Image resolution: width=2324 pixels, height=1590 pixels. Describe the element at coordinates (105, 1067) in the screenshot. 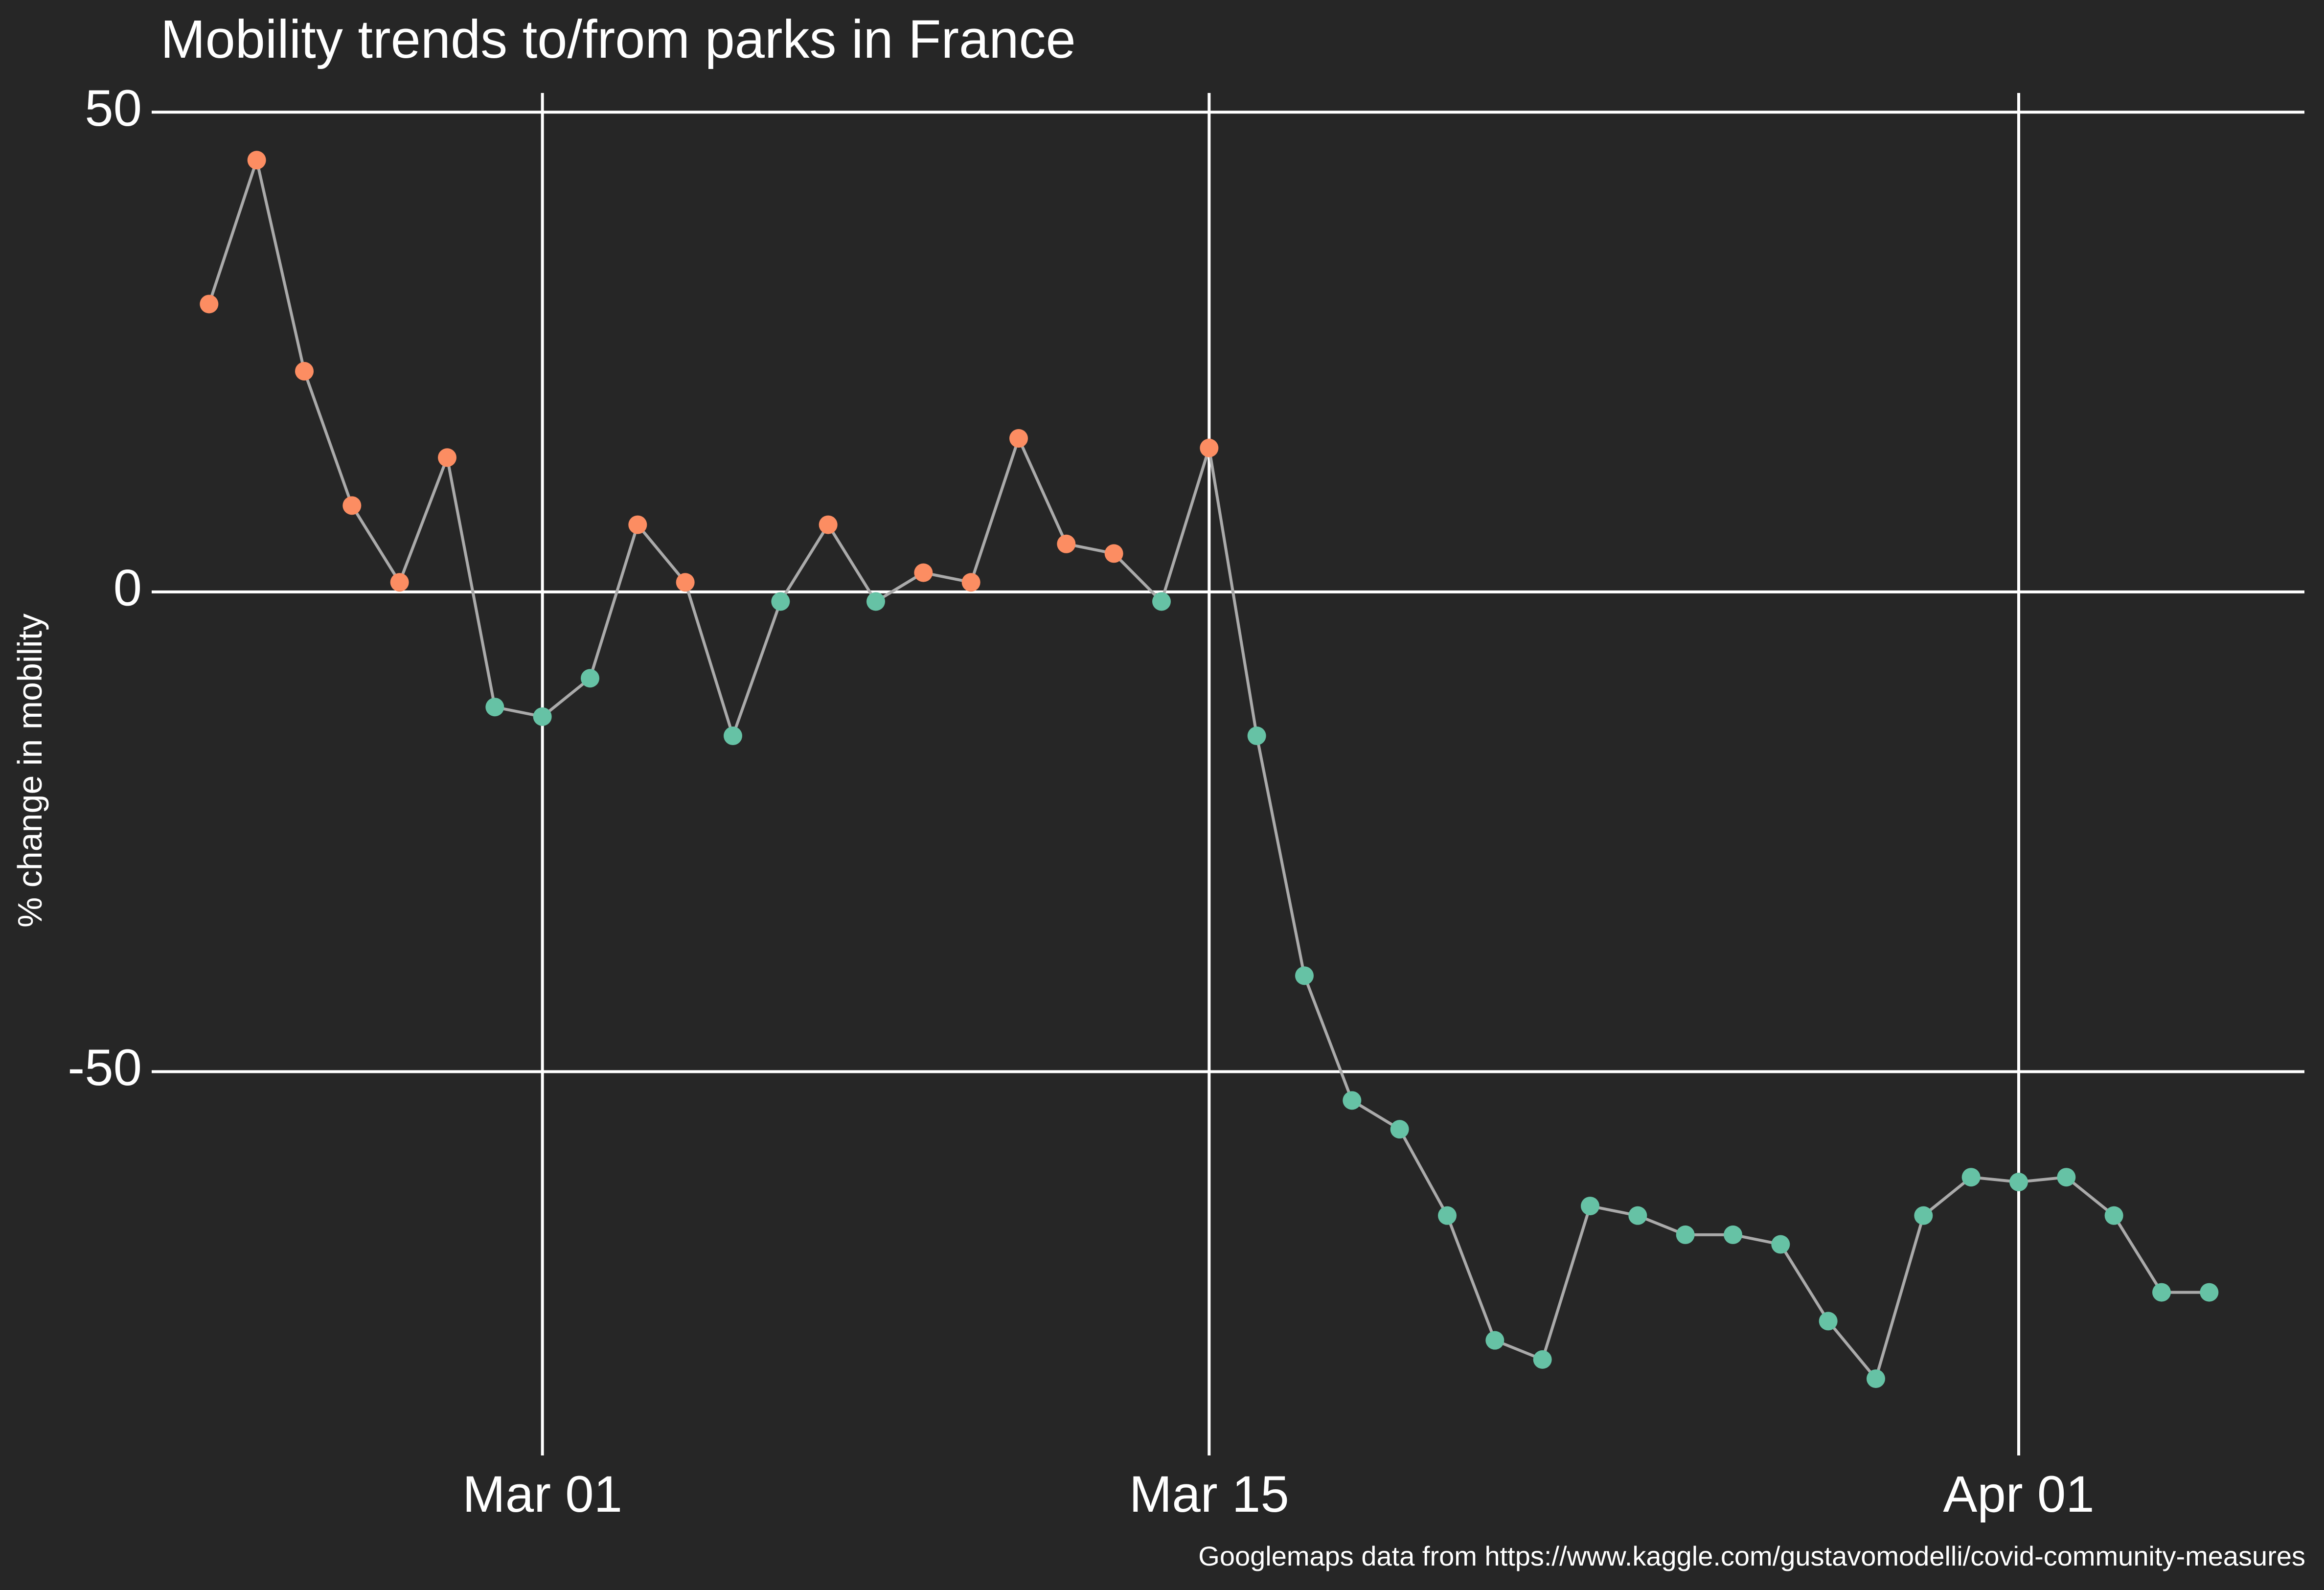

I see `y-tick-label: -50` at that location.